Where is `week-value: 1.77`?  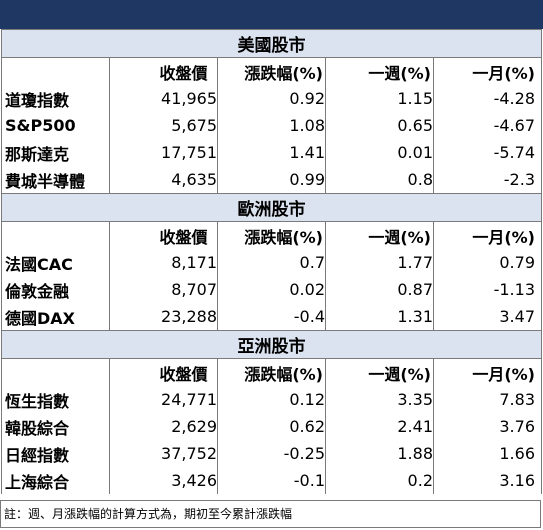 week-value: 1.77 is located at coordinates (379, 262).